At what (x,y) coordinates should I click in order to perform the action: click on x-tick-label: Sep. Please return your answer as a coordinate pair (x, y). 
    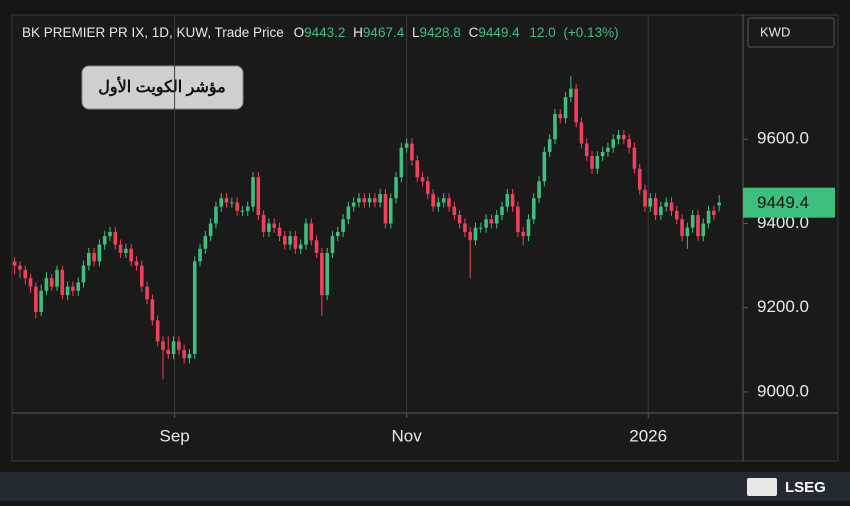
    Looking at the image, I should click on (174, 435).